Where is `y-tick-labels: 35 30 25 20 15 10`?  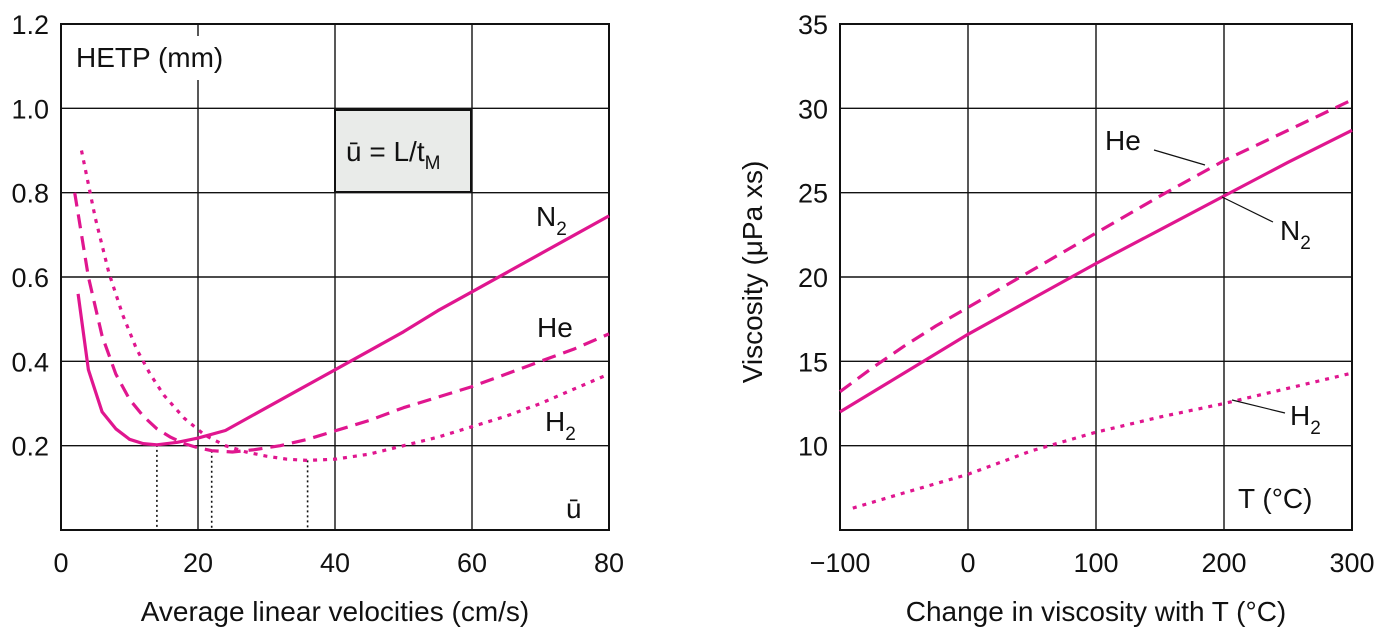 y-tick-labels: 35 30 25 20 15 10 is located at coordinates (813, 236).